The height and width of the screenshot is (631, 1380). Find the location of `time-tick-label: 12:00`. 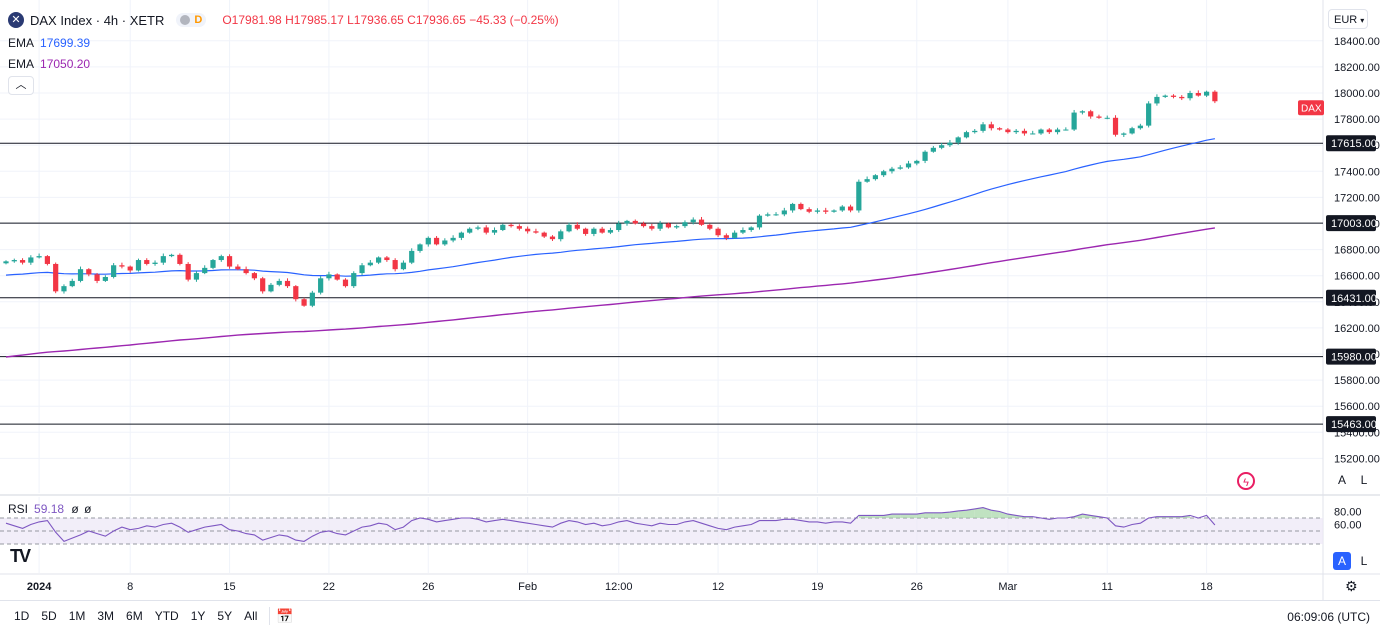

time-tick-label: 12:00 is located at coordinates (619, 587).